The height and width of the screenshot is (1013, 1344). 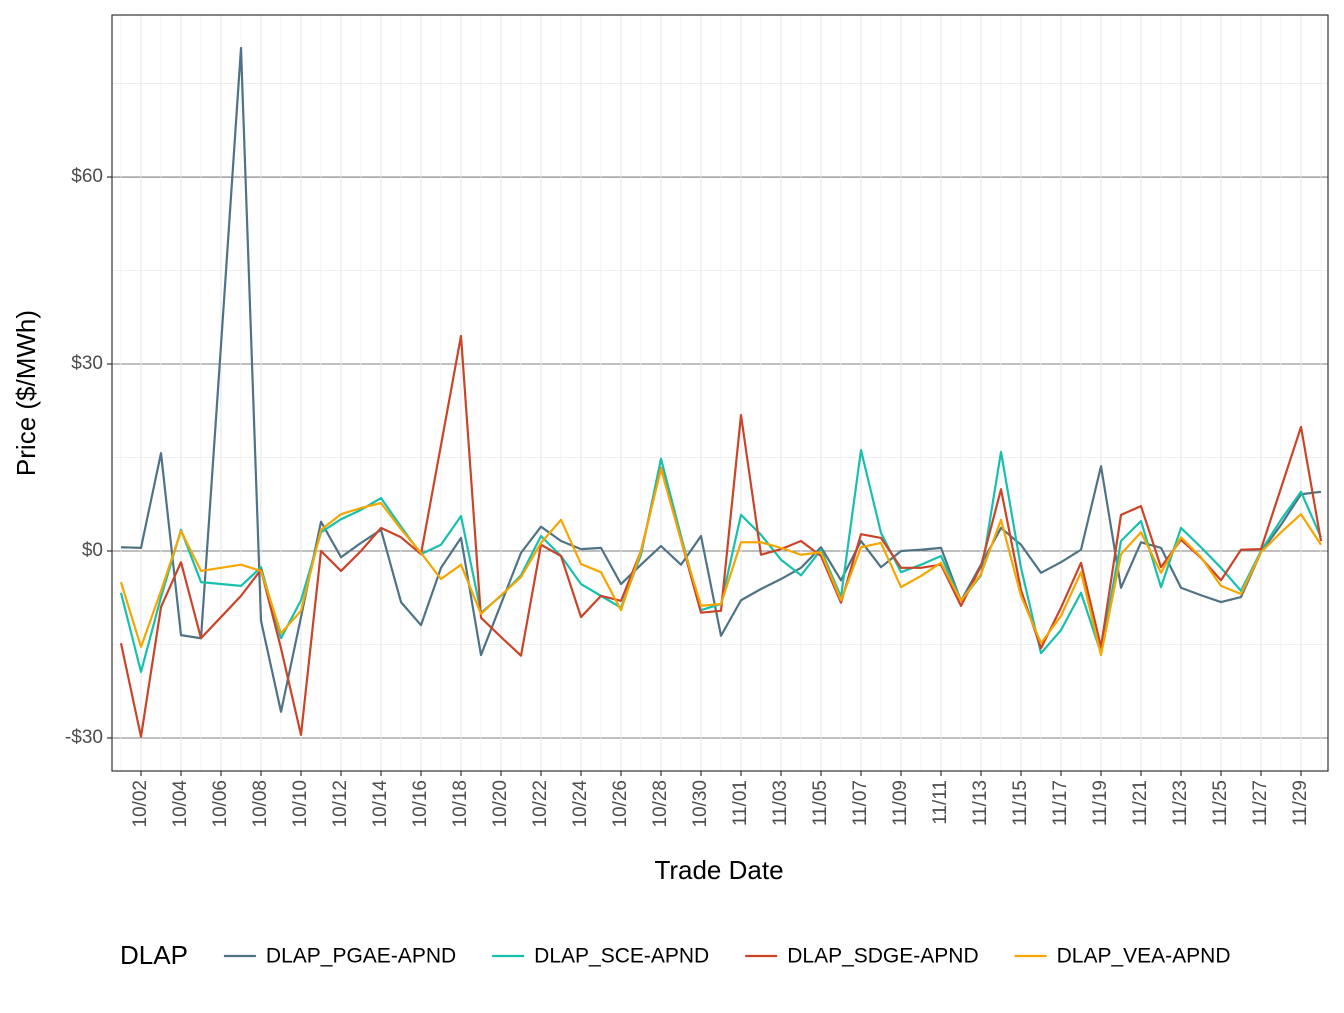 What do you see at coordinates (700, 804) in the screenshot?
I see `x-tick-label: 10/30` at bounding box center [700, 804].